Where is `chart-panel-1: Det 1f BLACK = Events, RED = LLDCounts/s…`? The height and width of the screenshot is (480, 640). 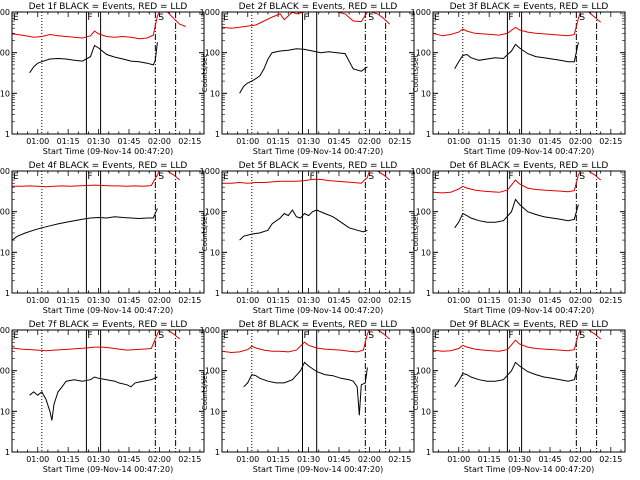
chart-panel-1: Det 1f BLACK = Events, RED = LLDCounts/s… is located at coordinates (102, 79).